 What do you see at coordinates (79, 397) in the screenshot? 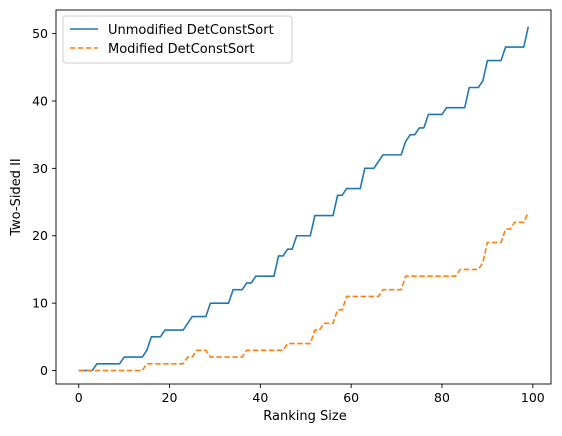
I see `x-tick-label: 0` at bounding box center [79, 397].